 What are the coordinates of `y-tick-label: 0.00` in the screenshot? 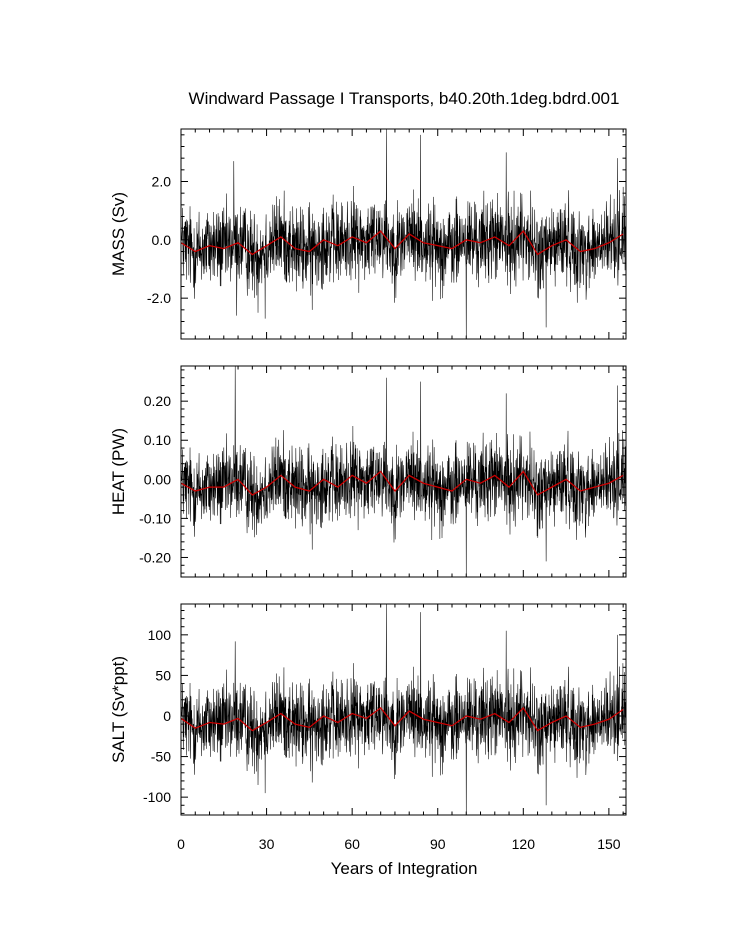 It's located at (157, 479).